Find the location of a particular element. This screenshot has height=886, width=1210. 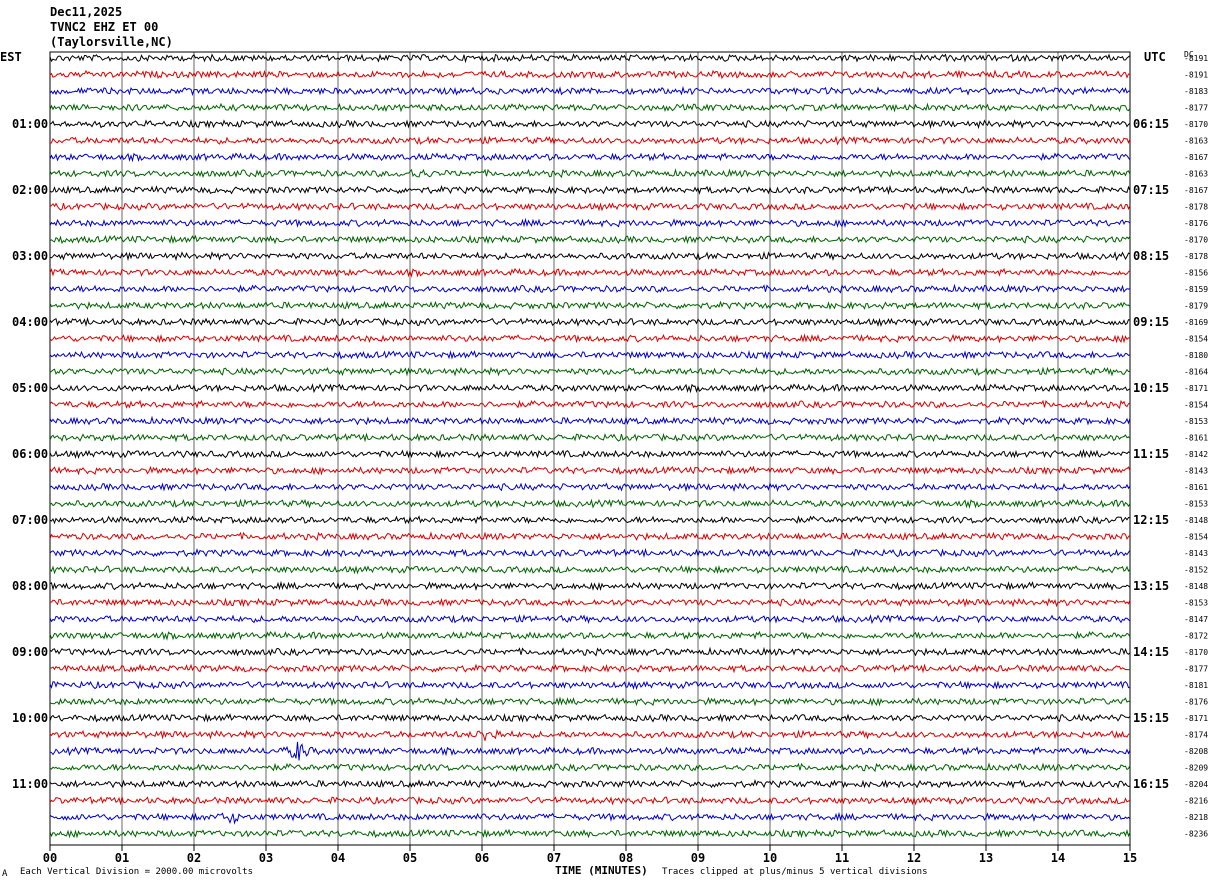

corner-mark: A is located at coordinates (5, 874).